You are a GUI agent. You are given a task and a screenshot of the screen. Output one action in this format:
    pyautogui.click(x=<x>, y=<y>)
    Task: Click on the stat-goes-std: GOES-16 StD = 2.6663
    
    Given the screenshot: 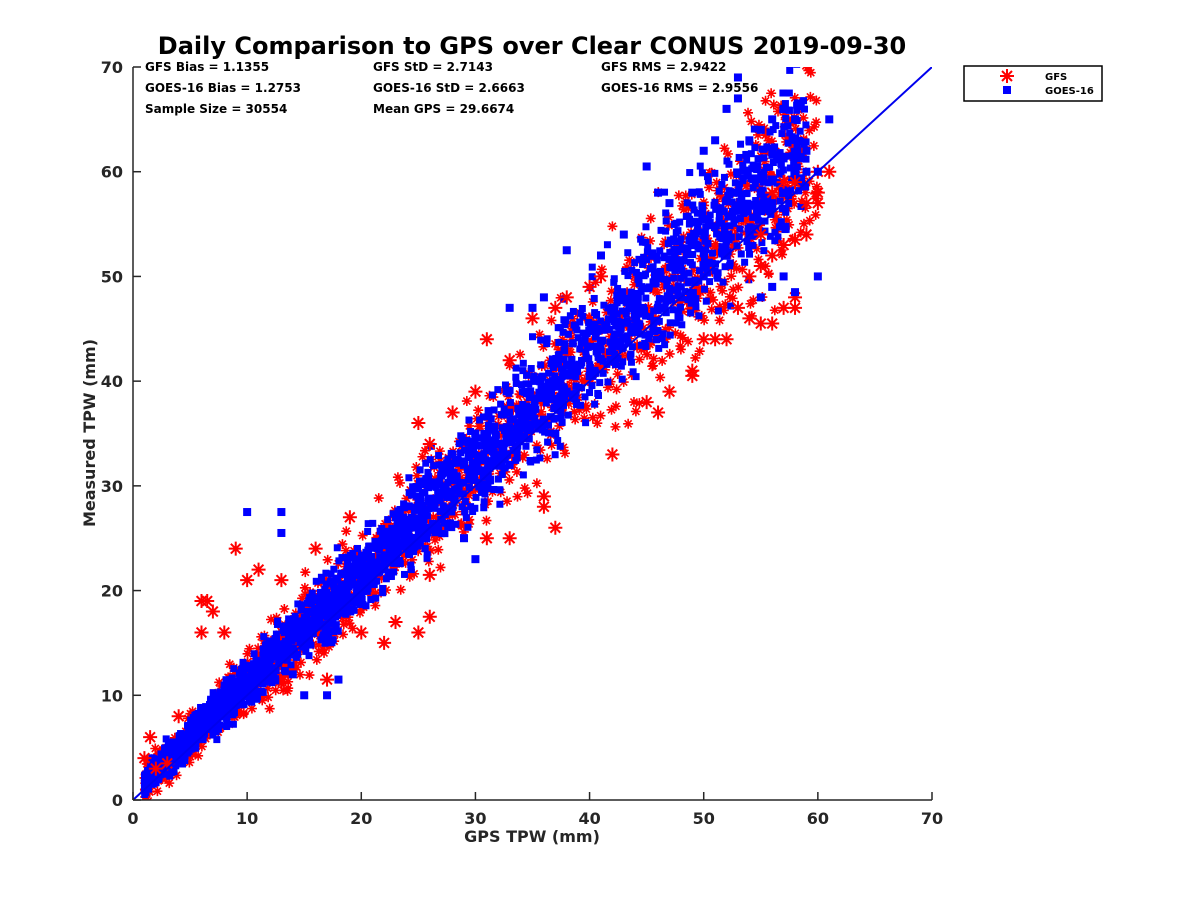 What is the action you would take?
    pyautogui.click(x=449, y=88)
    